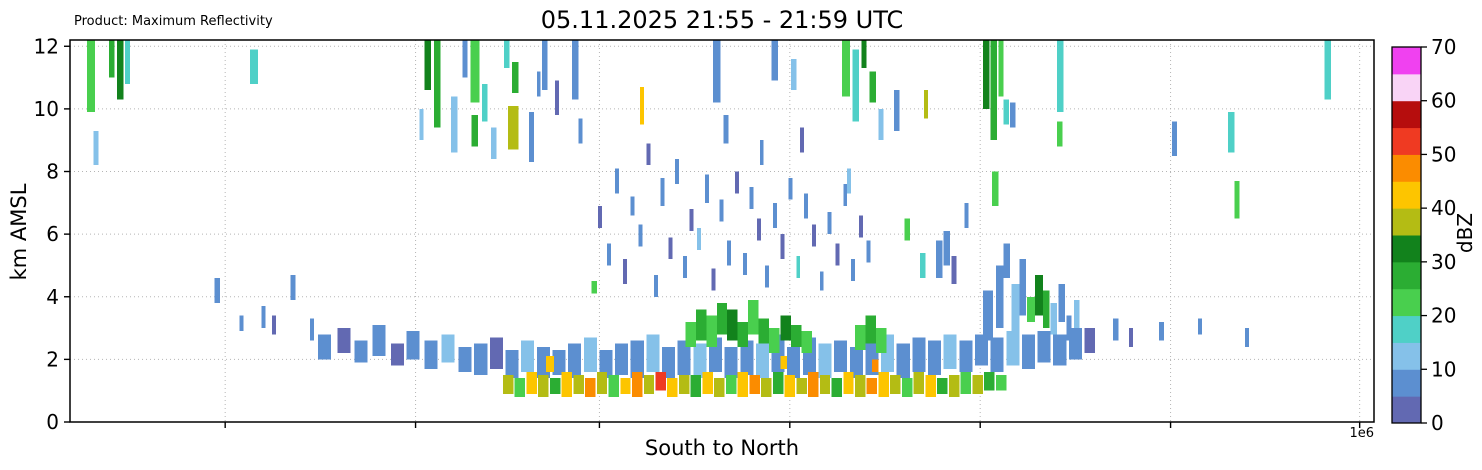 The image size is (1482, 470). I want to click on product-label: Product: Maximum Reflectivity, so click(173, 21).